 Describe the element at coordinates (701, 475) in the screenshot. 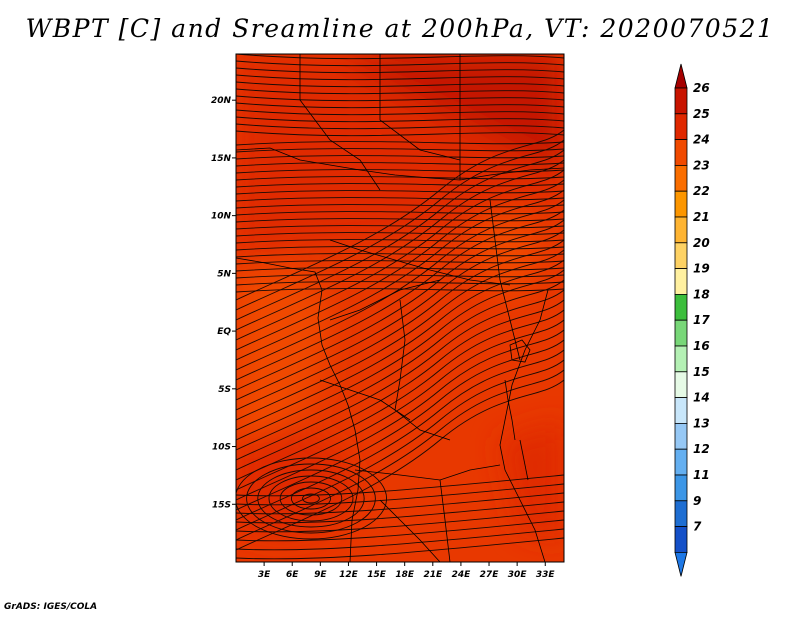

I see `colorbar-label: 11` at that location.